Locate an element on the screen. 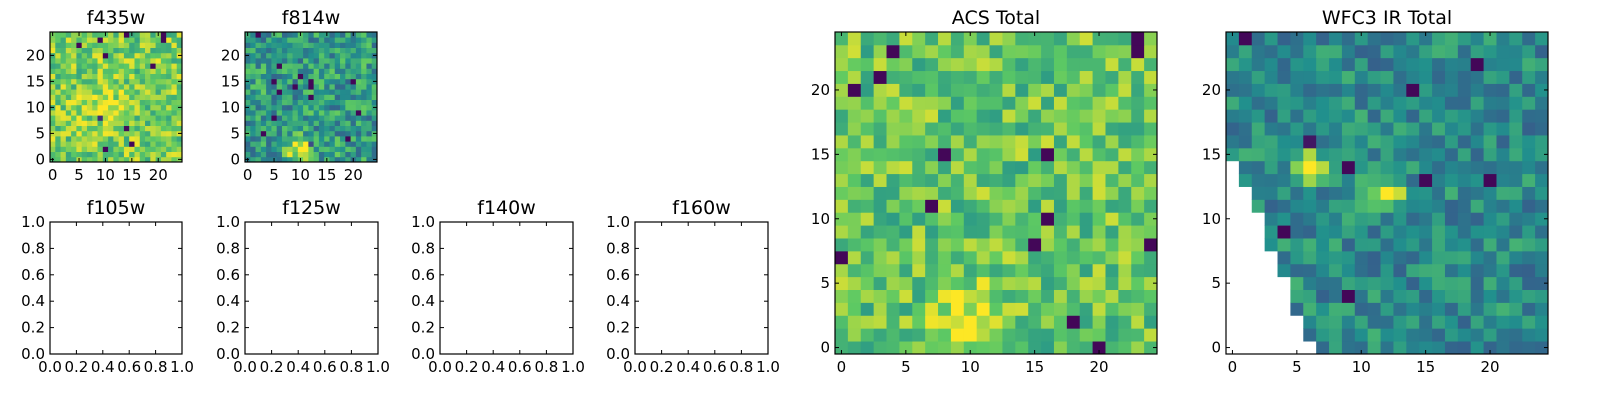  y-tick-label: 0.8 is located at coordinates (423, 248).